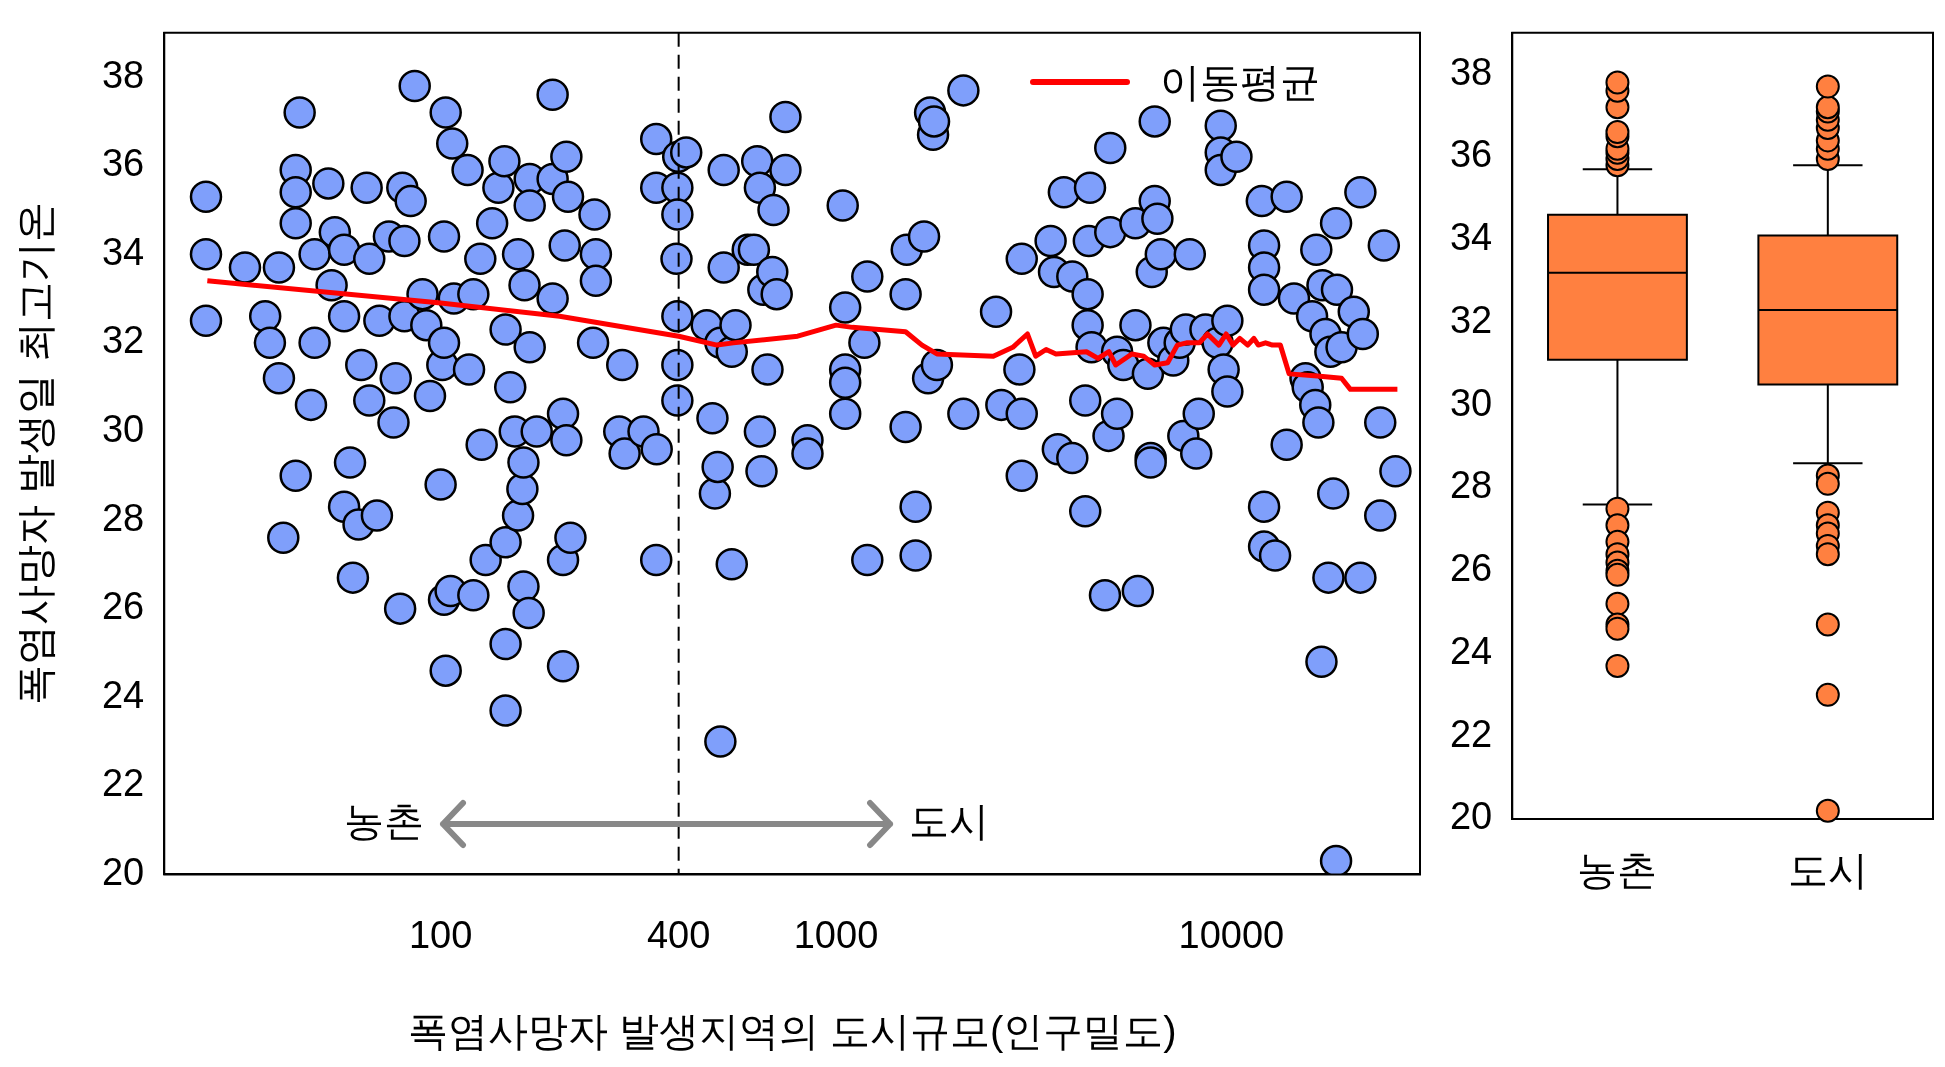  What do you see at coordinates (836, 934) in the screenshot?
I see `x-tick-label: 1000` at bounding box center [836, 934].